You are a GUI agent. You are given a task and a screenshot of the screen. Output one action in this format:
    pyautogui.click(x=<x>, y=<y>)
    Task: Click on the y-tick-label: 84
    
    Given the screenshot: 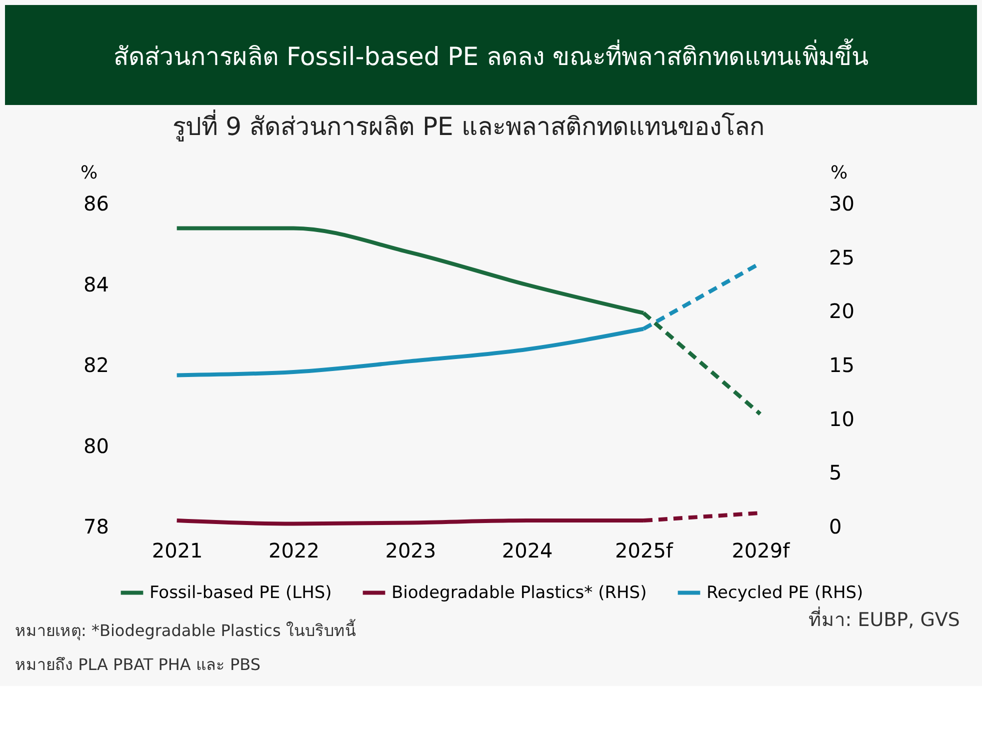 What is the action you would take?
    pyautogui.click(x=96, y=284)
    